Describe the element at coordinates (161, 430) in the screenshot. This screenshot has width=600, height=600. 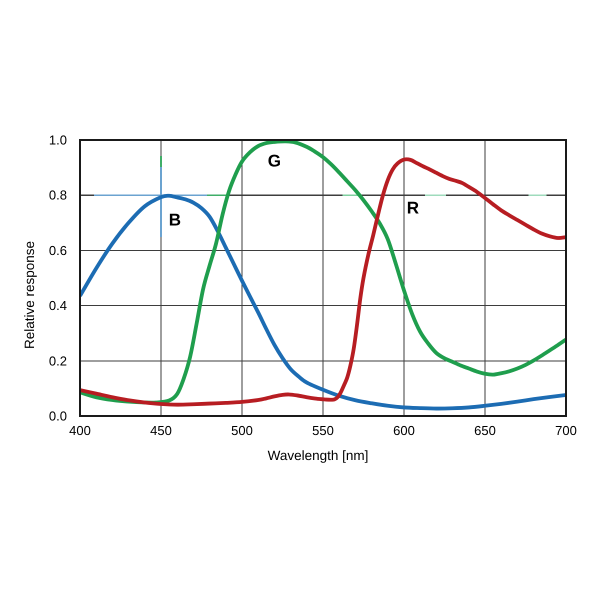
I see `x-tick-label-450: 450` at that location.